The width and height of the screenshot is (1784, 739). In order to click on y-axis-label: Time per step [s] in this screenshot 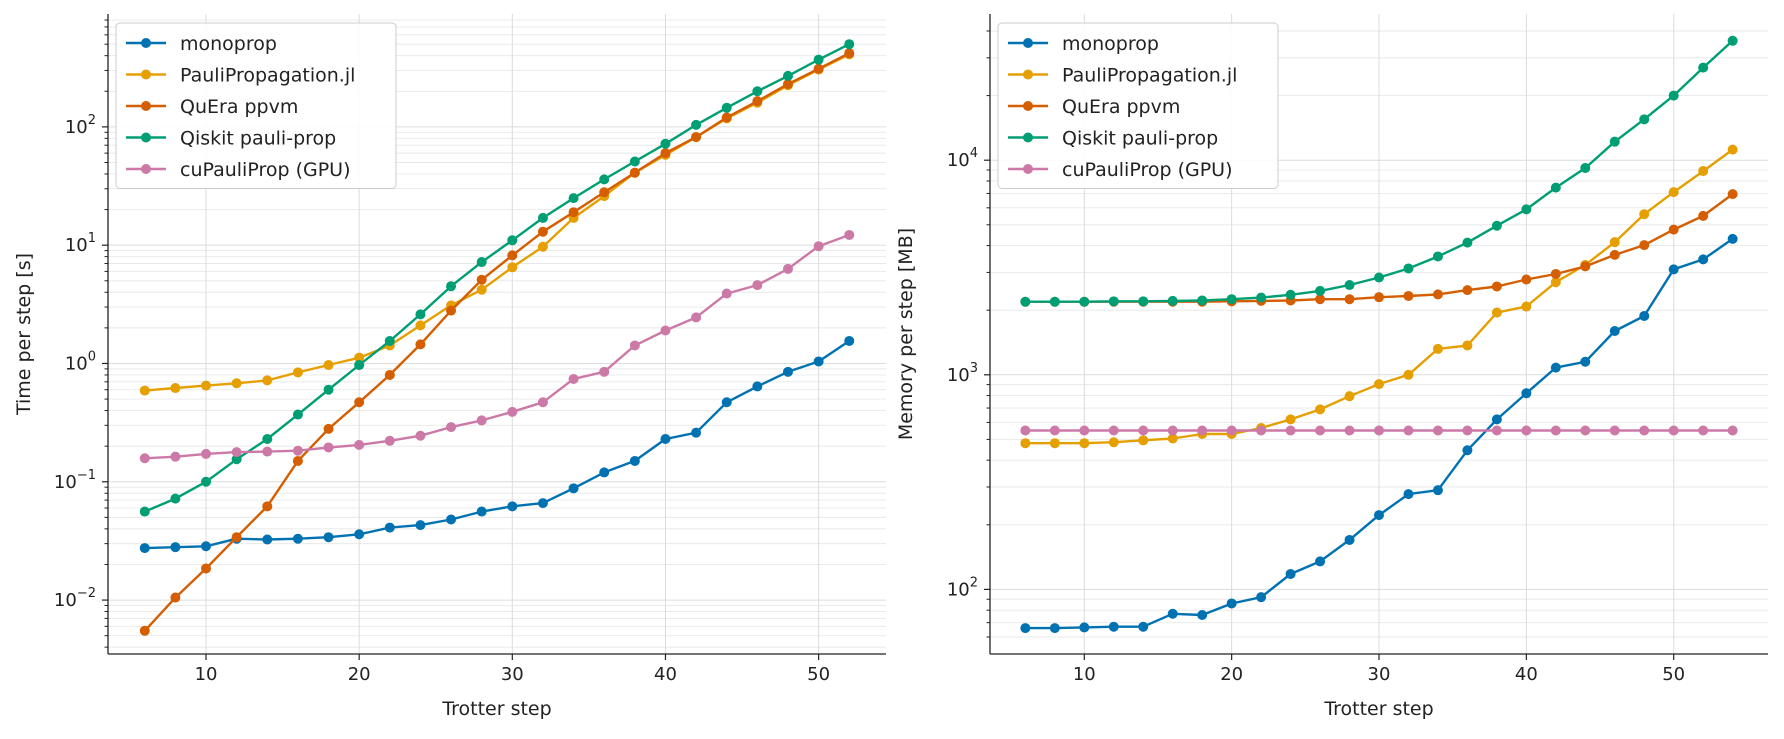, I will do `click(24, 334)`.